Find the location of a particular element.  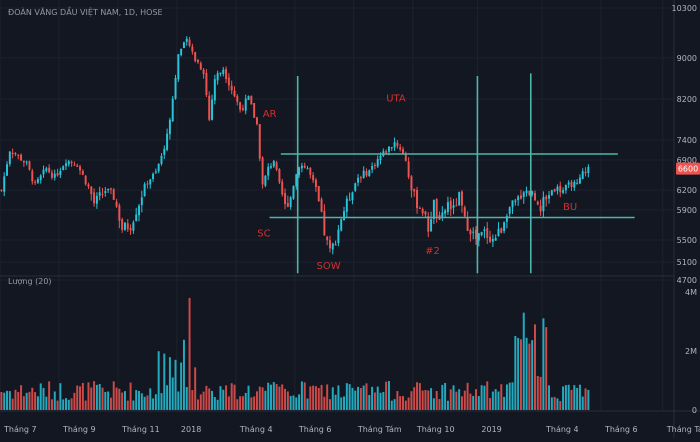

last-price-text: 6600 is located at coordinates (688, 169).